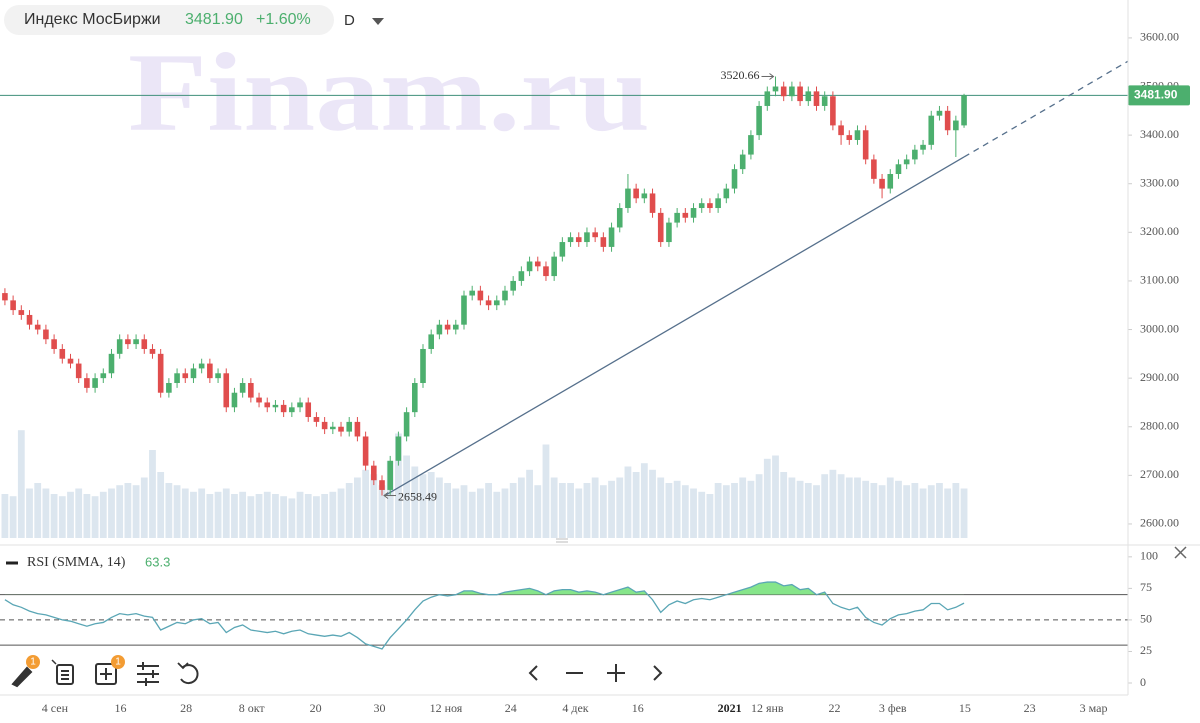  I want to click on low-annotation: 2658.49, so click(417, 496).